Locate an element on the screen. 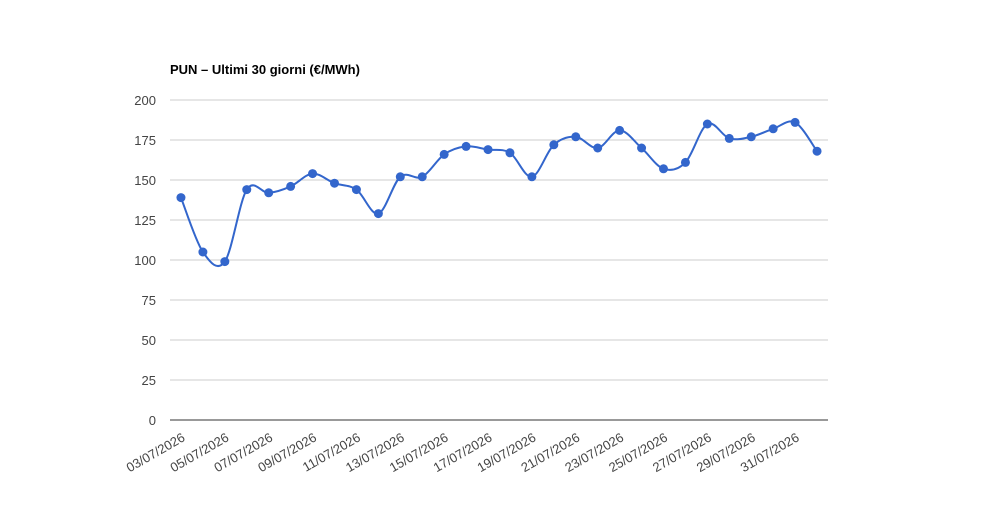 Image resolution: width=1000 pixels, height=520 pixels. y-tick-label: 200 is located at coordinates (145, 100).